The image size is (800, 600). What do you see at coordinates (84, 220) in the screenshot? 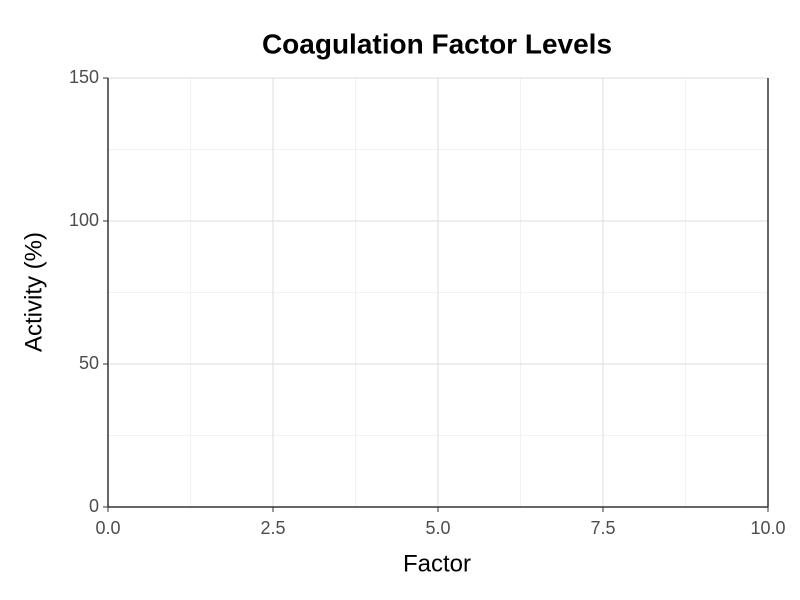
I see `y-tick-label: 100` at bounding box center [84, 220].